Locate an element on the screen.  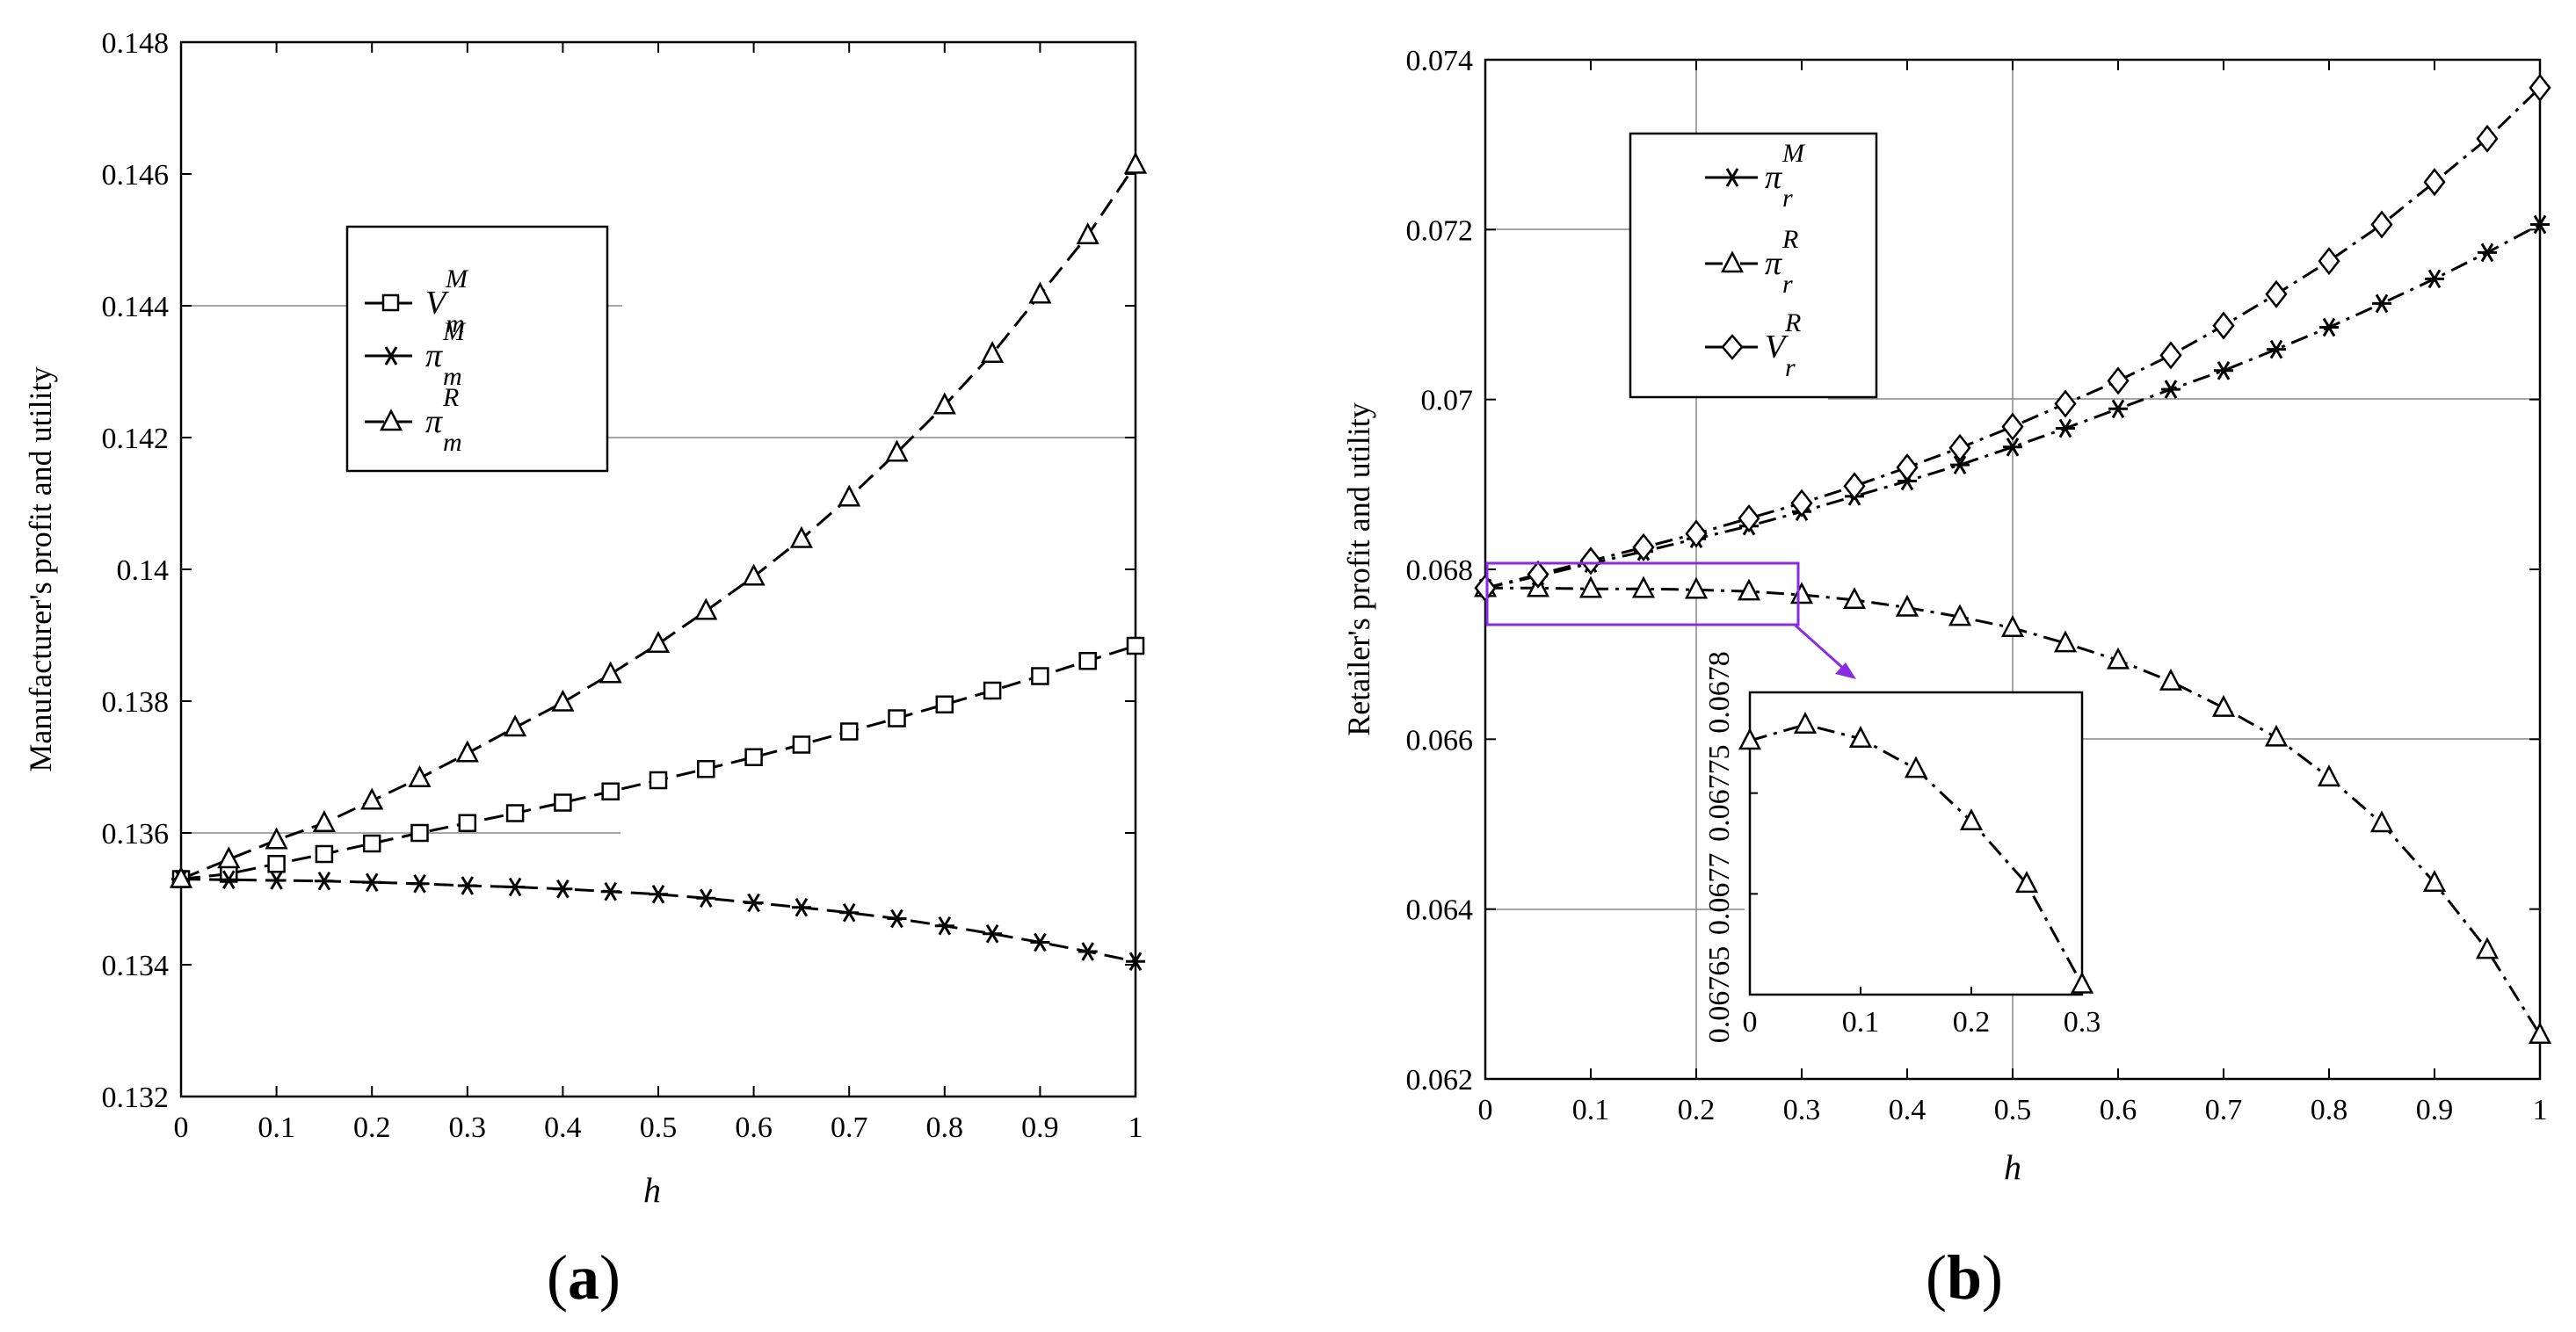
x-tick-label: 0 is located at coordinates (1485, 1110).